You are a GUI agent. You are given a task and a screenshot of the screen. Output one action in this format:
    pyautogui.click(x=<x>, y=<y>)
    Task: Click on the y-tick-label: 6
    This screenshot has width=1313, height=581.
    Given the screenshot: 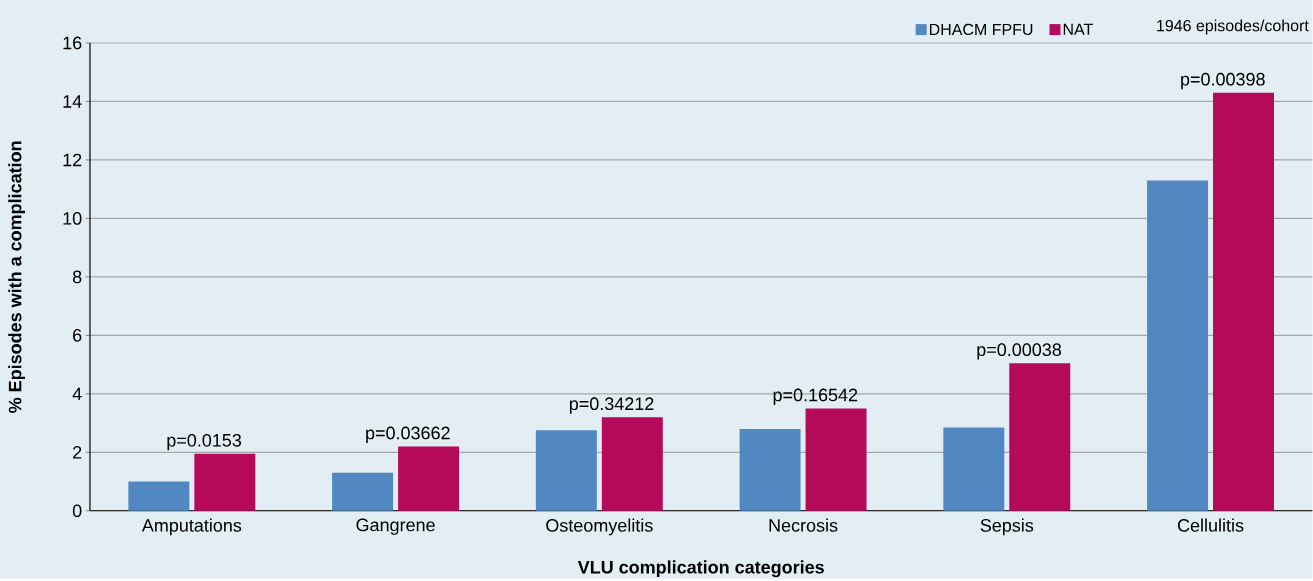 What is the action you would take?
    pyautogui.click(x=77, y=335)
    